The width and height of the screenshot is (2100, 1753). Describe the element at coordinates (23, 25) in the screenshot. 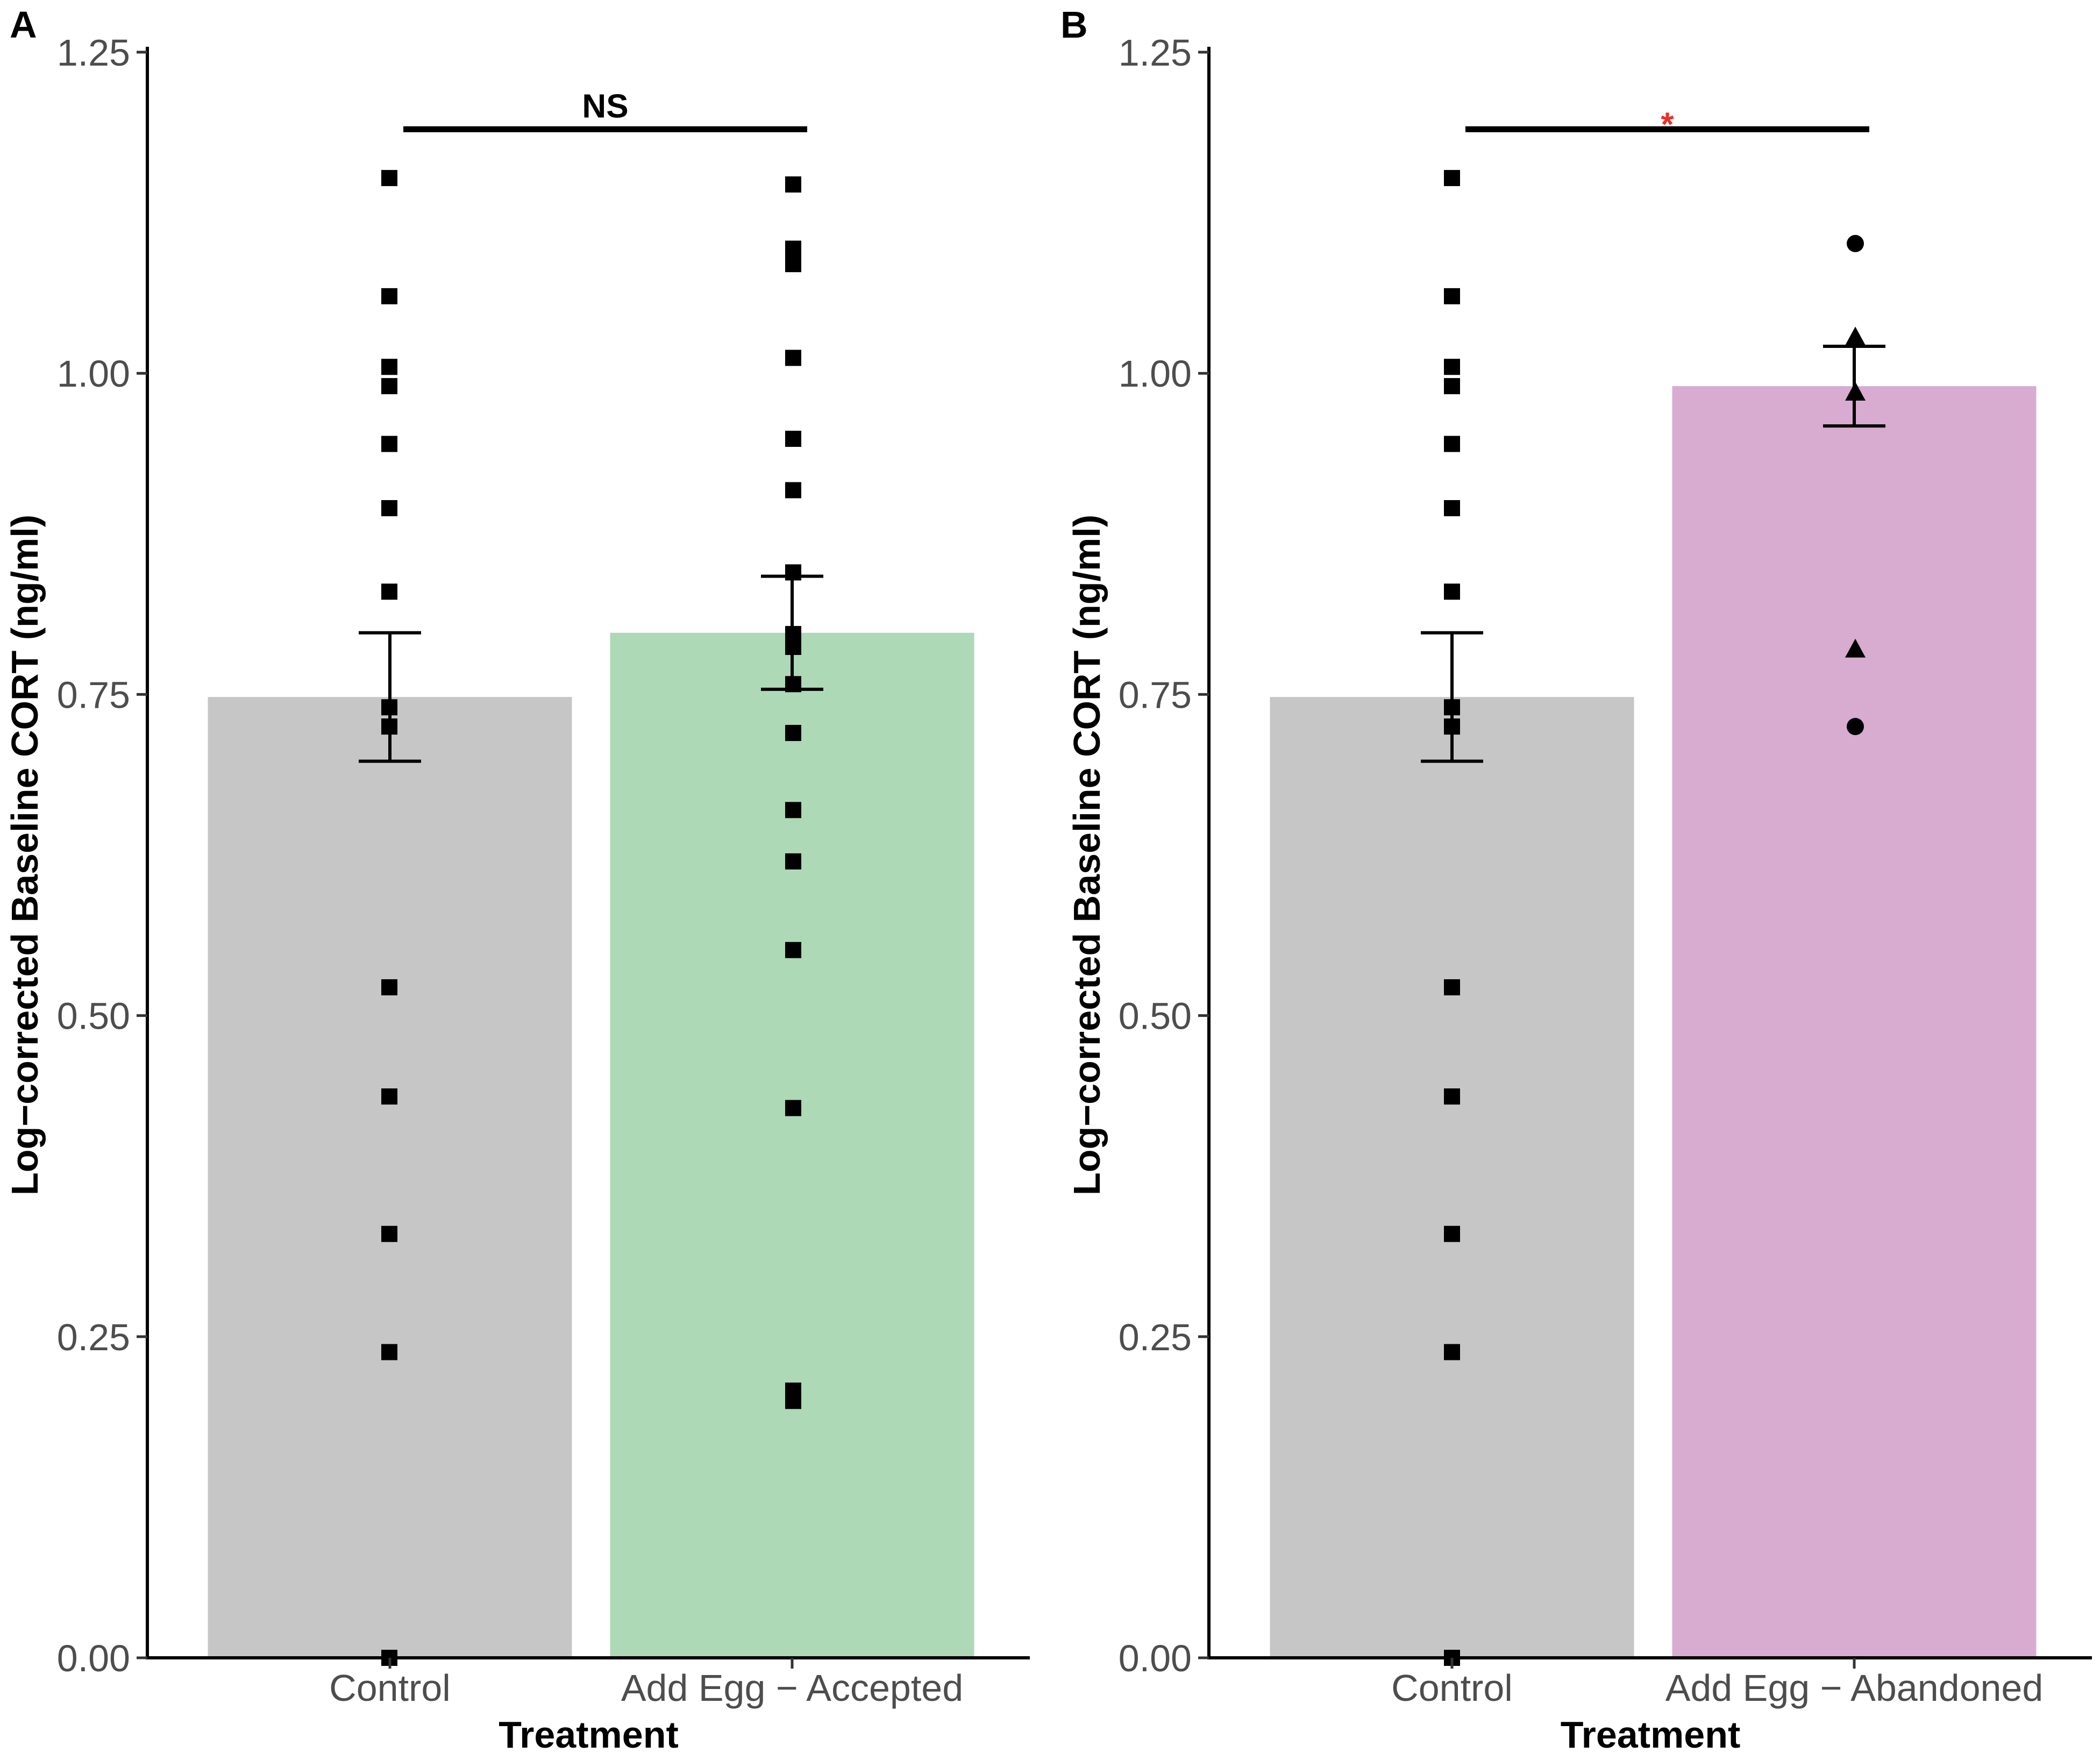

I see `panel-label: A` at that location.